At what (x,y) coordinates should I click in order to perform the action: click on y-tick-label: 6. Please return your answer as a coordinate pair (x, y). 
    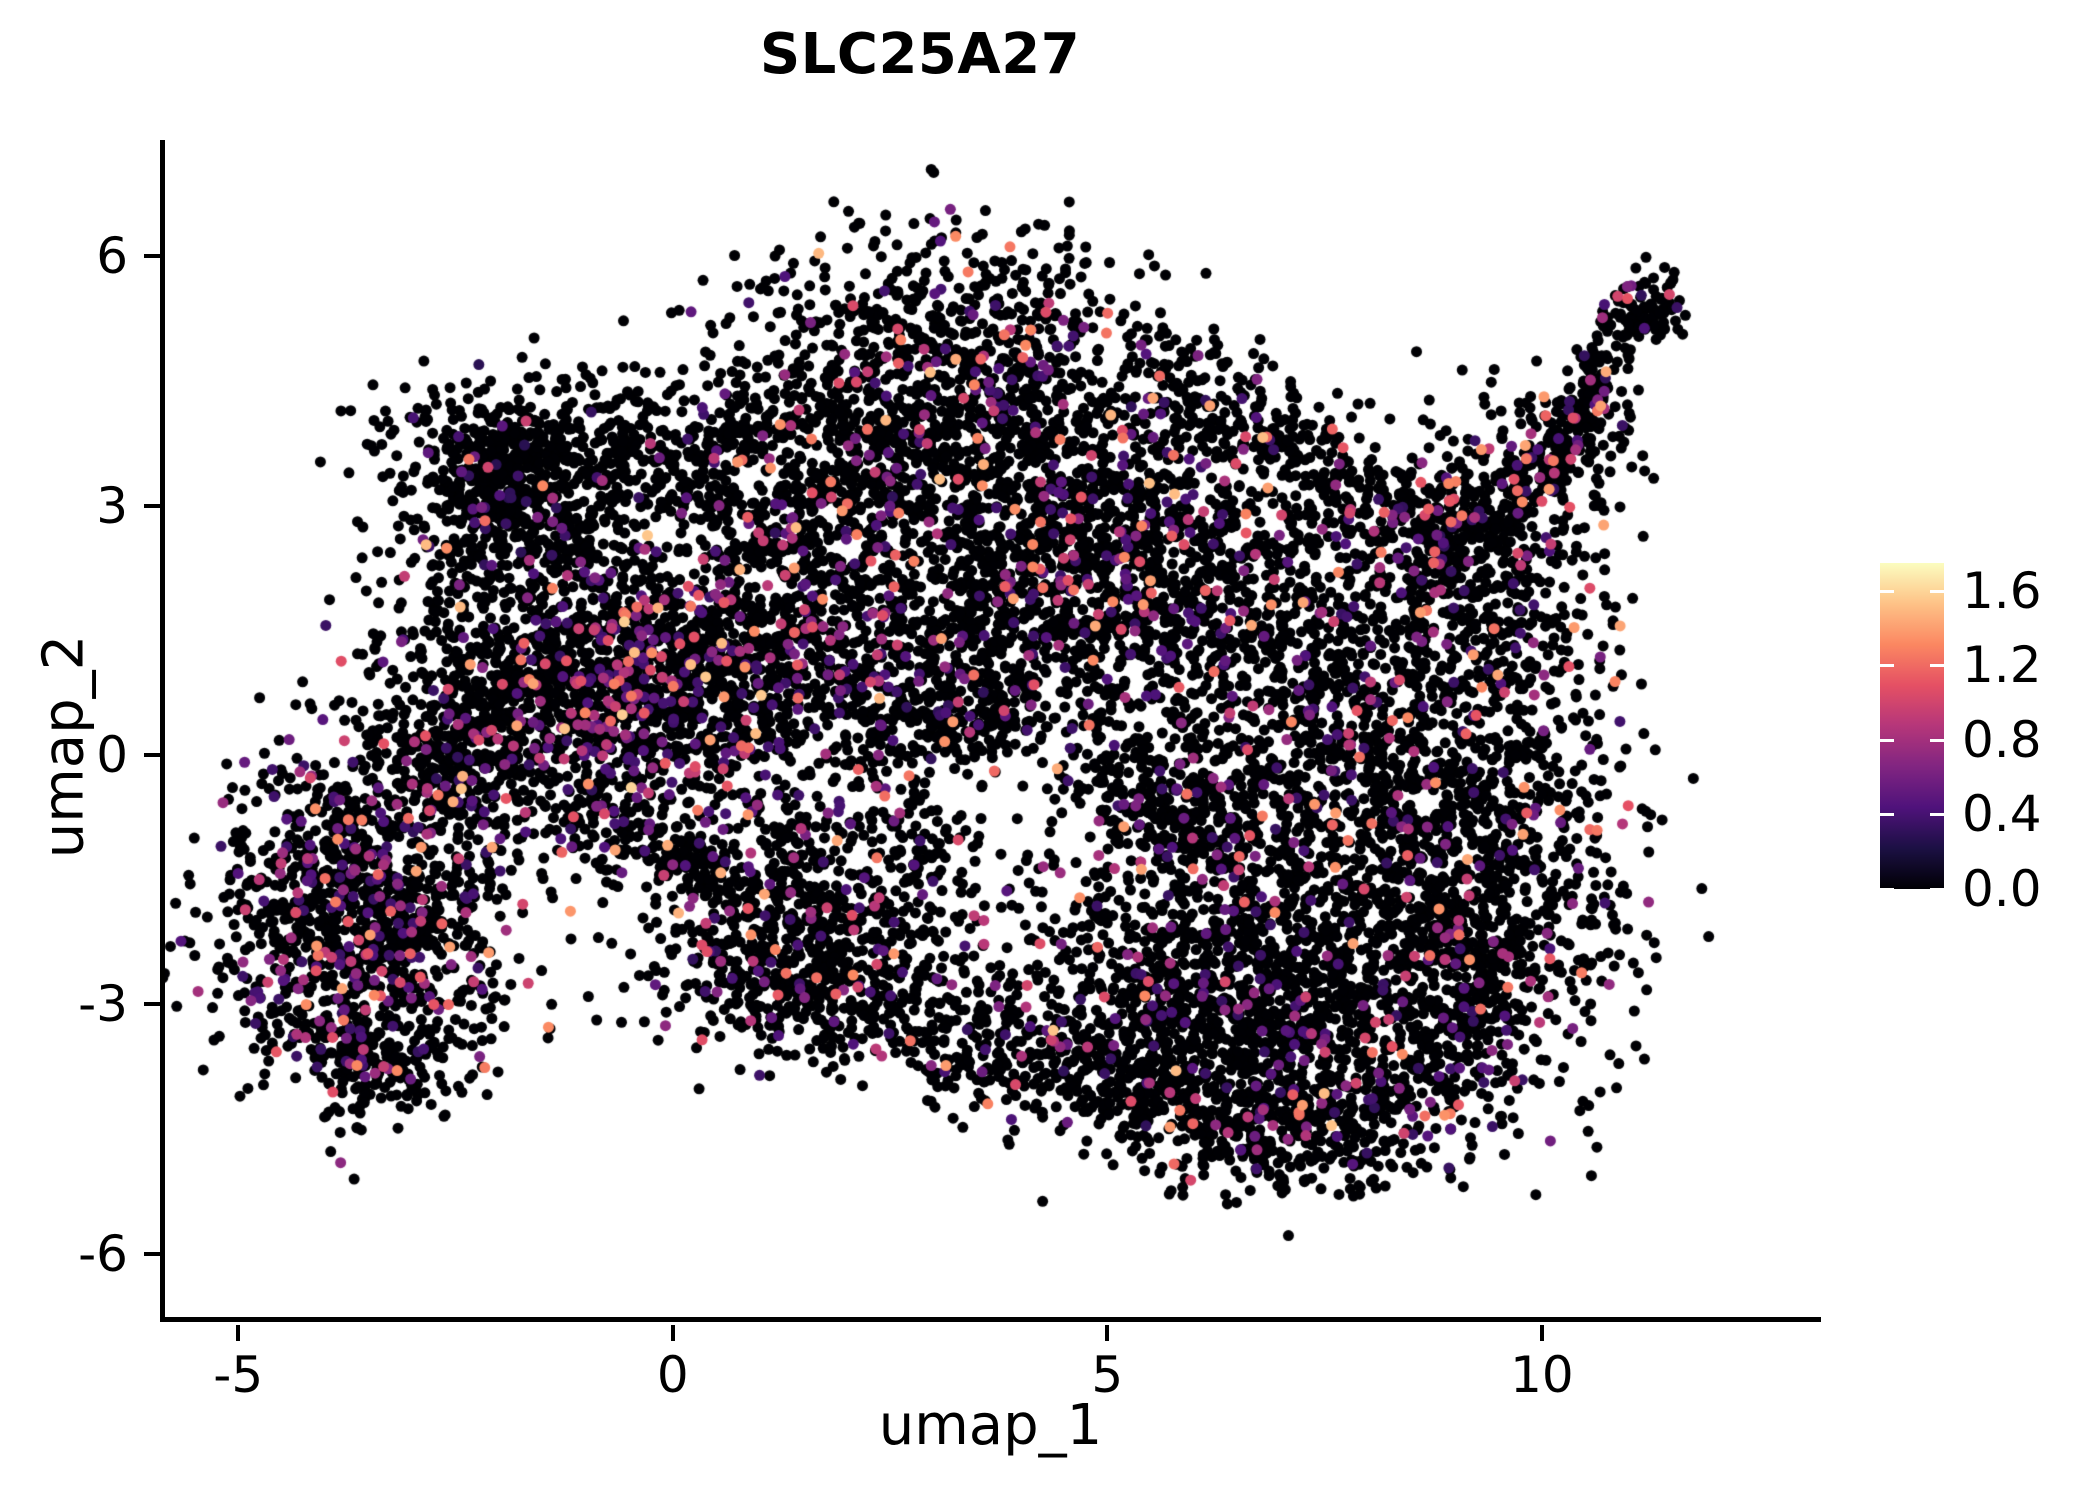
    Looking at the image, I should click on (112, 256).